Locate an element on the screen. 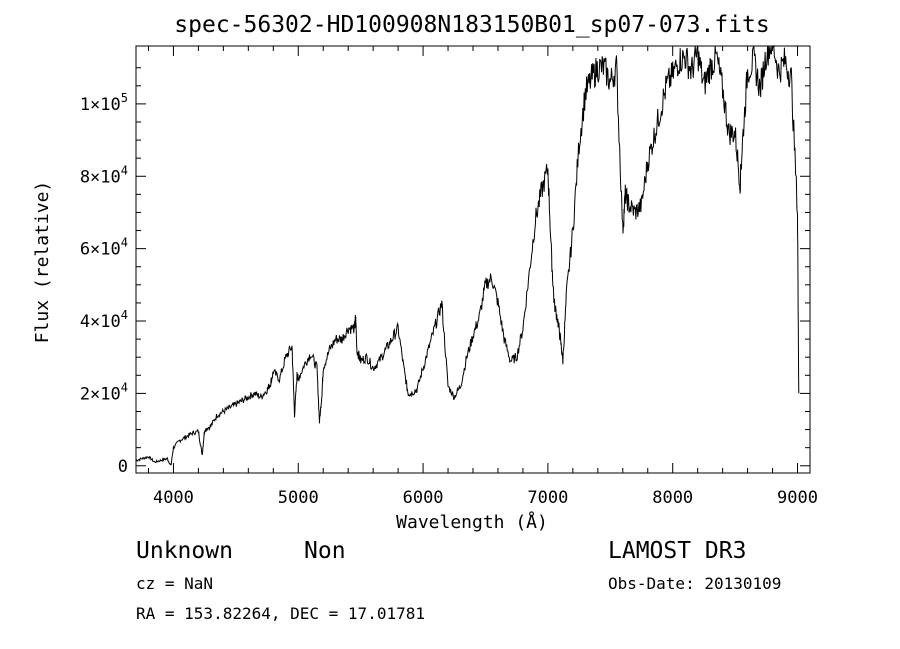  y-tick-label: 8×10⁴ is located at coordinates (104, 175).